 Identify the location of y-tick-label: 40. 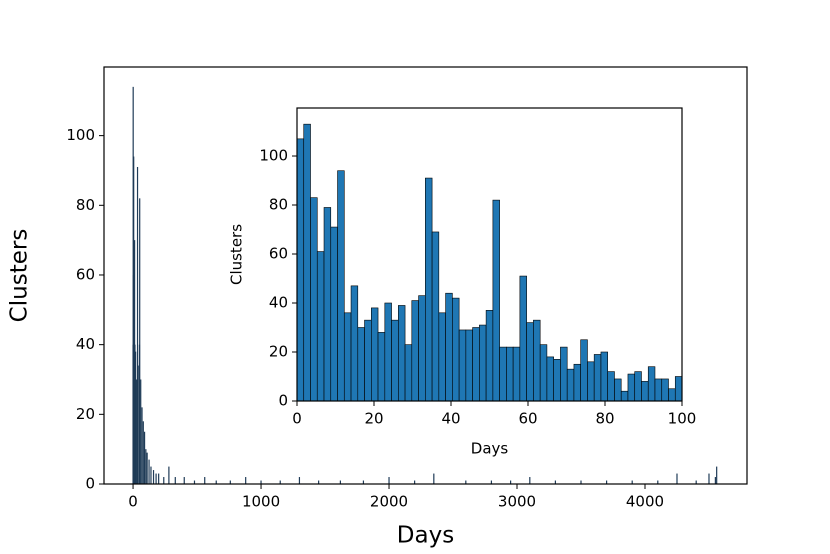
(85, 344).